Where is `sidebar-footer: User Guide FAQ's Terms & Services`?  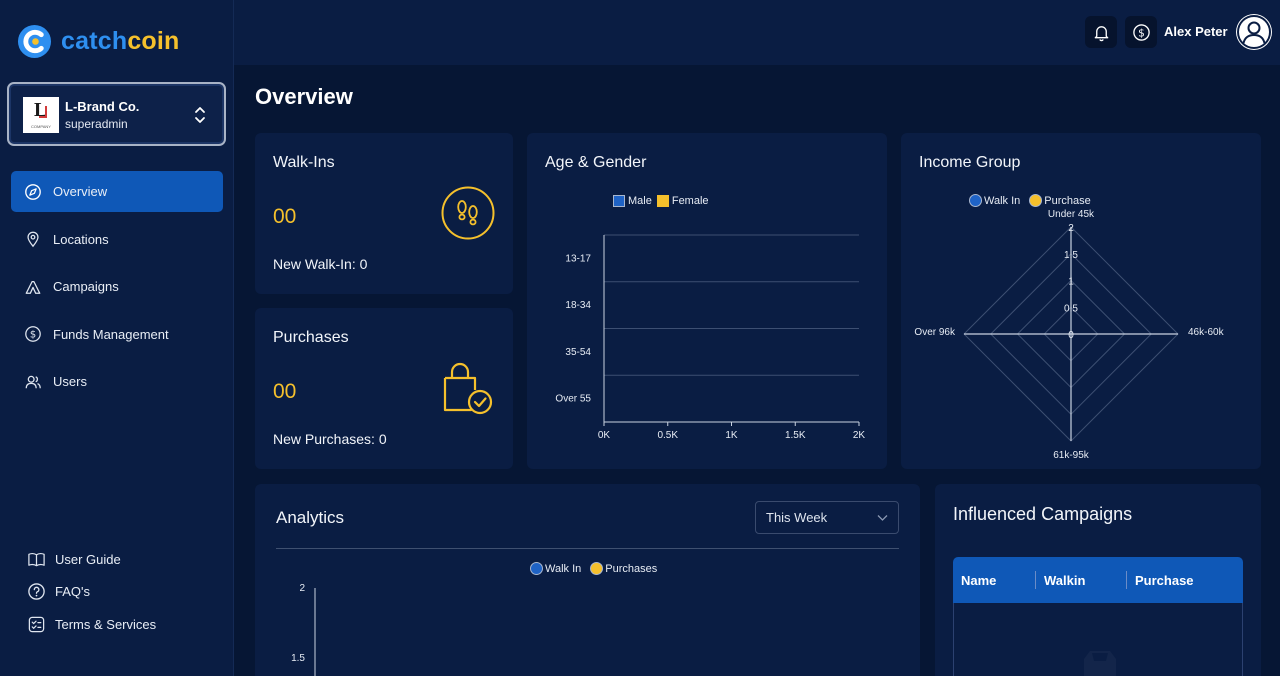
sidebar-footer: User Guide FAQ's Terms & Services is located at coordinates (91, 597).